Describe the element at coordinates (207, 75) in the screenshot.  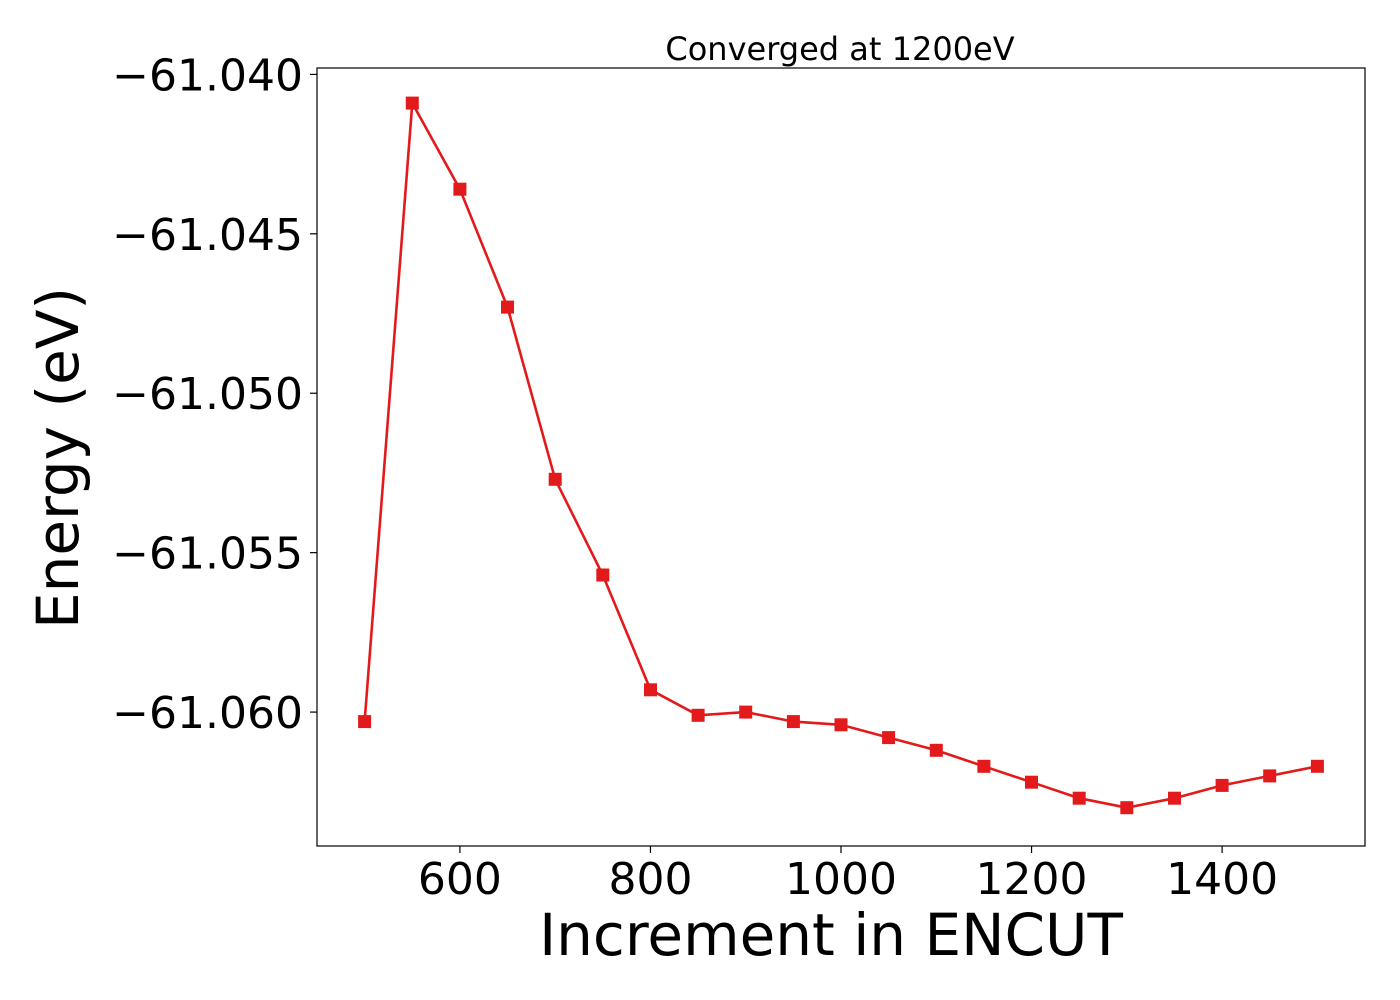
I see `y-tick-label: −61.040` at that location.